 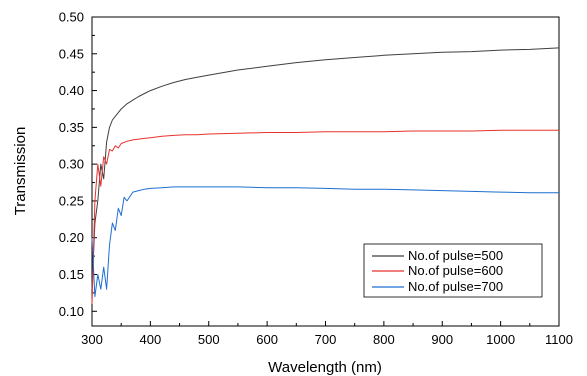 I want to click on legend-label-700: No.of pulse=700, so click(x=455, y=286).